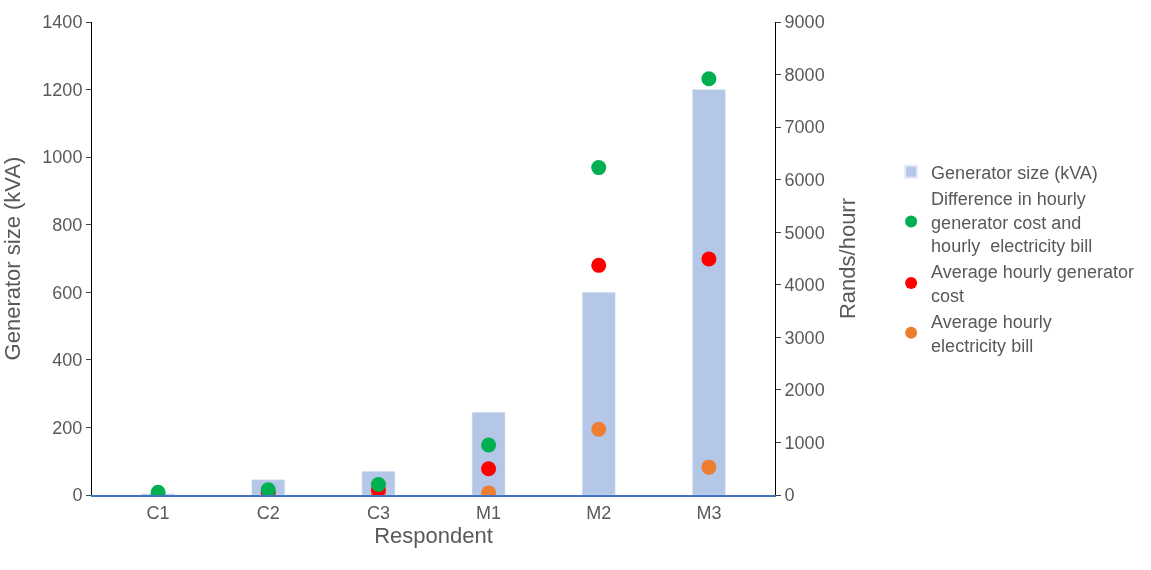 This screenshot has width=1151, height=570. What do you see at coordinates (709, 512) in the screenshot?
I see `x-tick-label: M3` at bounding box center [709, 512].